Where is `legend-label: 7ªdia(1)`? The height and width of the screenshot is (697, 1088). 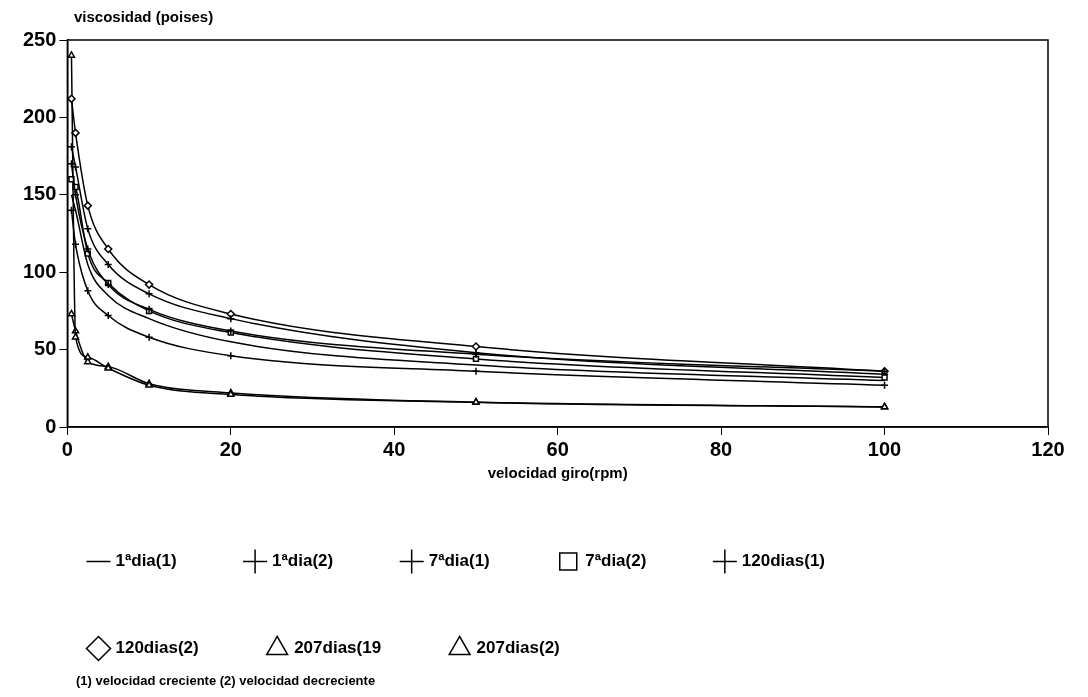
legend-label: 7ªdia(1) is located at coordinates (459, 561).